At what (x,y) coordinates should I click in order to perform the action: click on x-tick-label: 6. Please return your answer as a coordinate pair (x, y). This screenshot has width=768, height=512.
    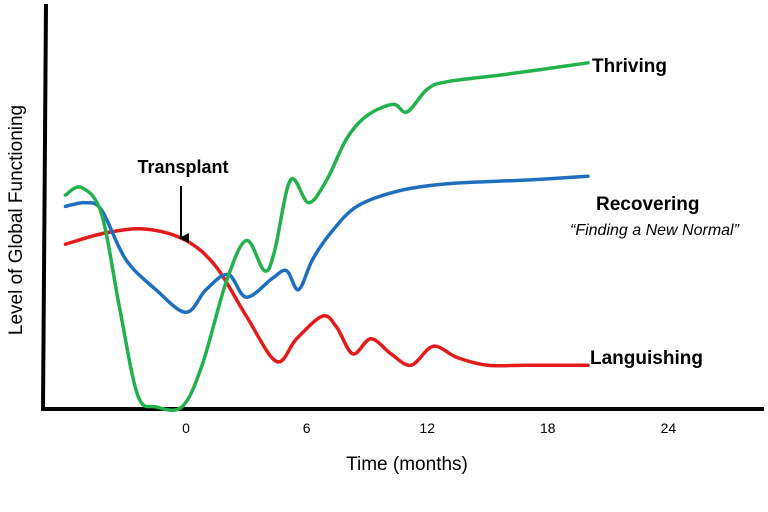
    Looking at the image, I should click on (307, 428).